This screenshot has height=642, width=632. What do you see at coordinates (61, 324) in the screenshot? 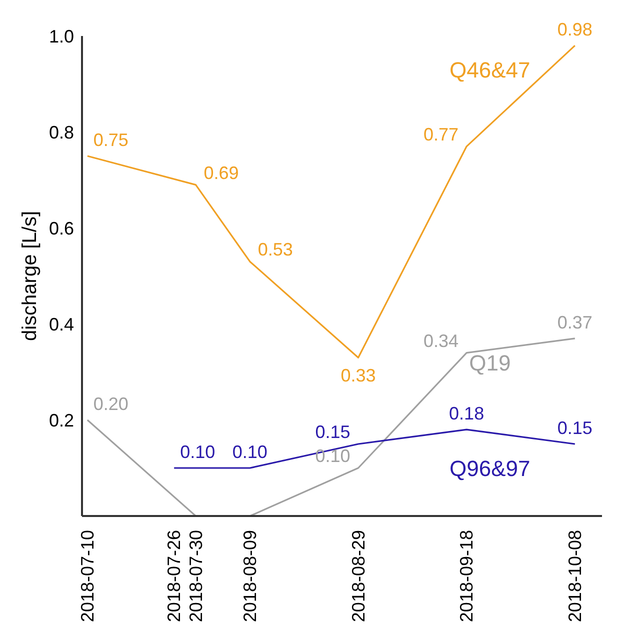
I see `y-tick-label: 0.4` at bounding box center [61, 324].